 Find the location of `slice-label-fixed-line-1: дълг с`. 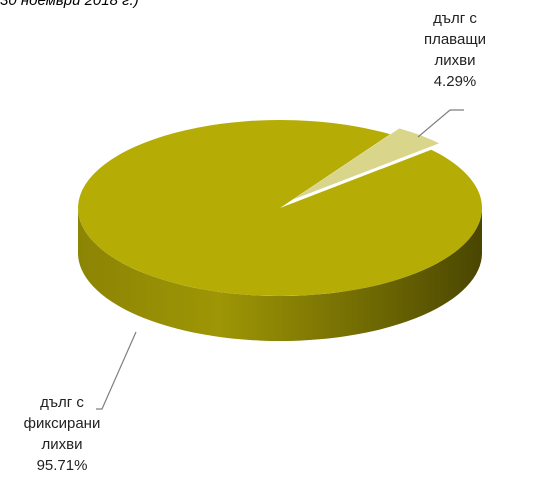

slice-label-fixed-line-1: дълг с is located at coordinates (62, 402).